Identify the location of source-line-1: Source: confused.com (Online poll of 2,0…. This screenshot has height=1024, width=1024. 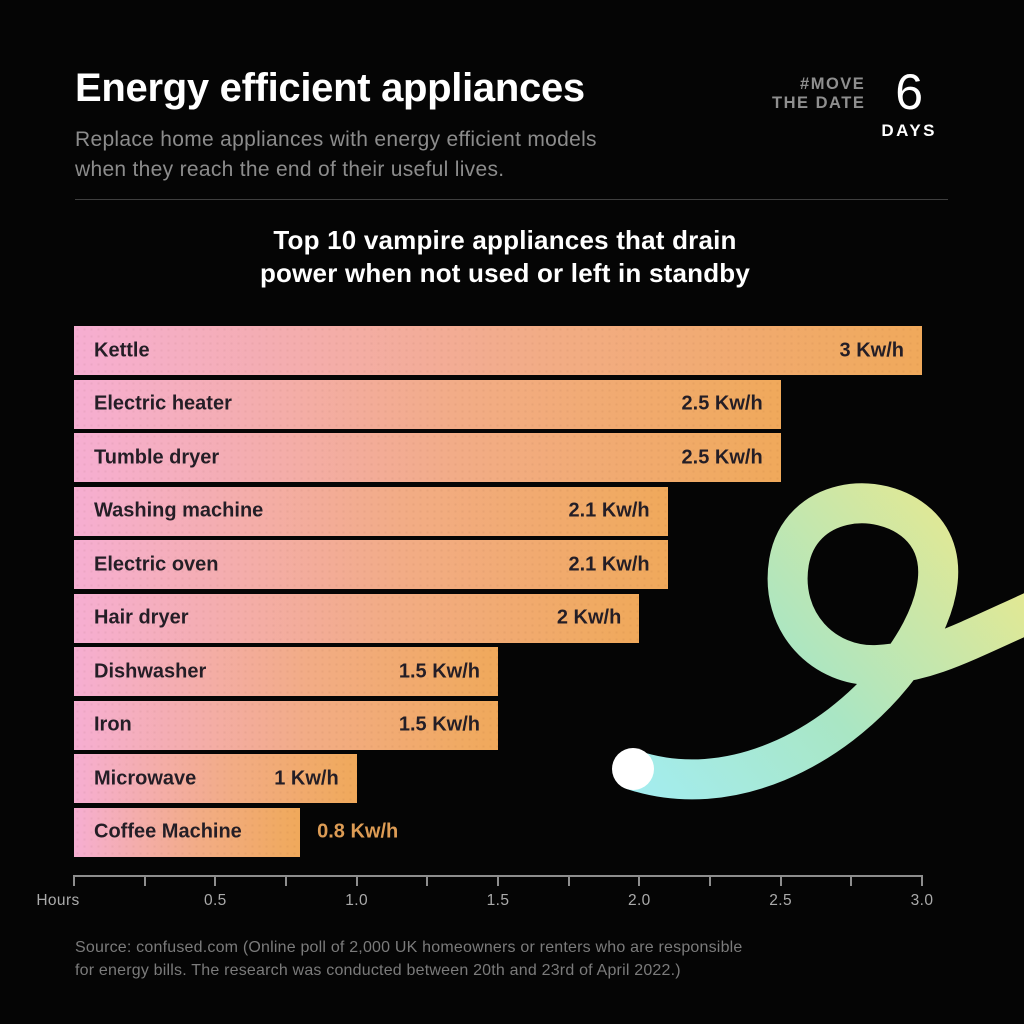
(409, 947).